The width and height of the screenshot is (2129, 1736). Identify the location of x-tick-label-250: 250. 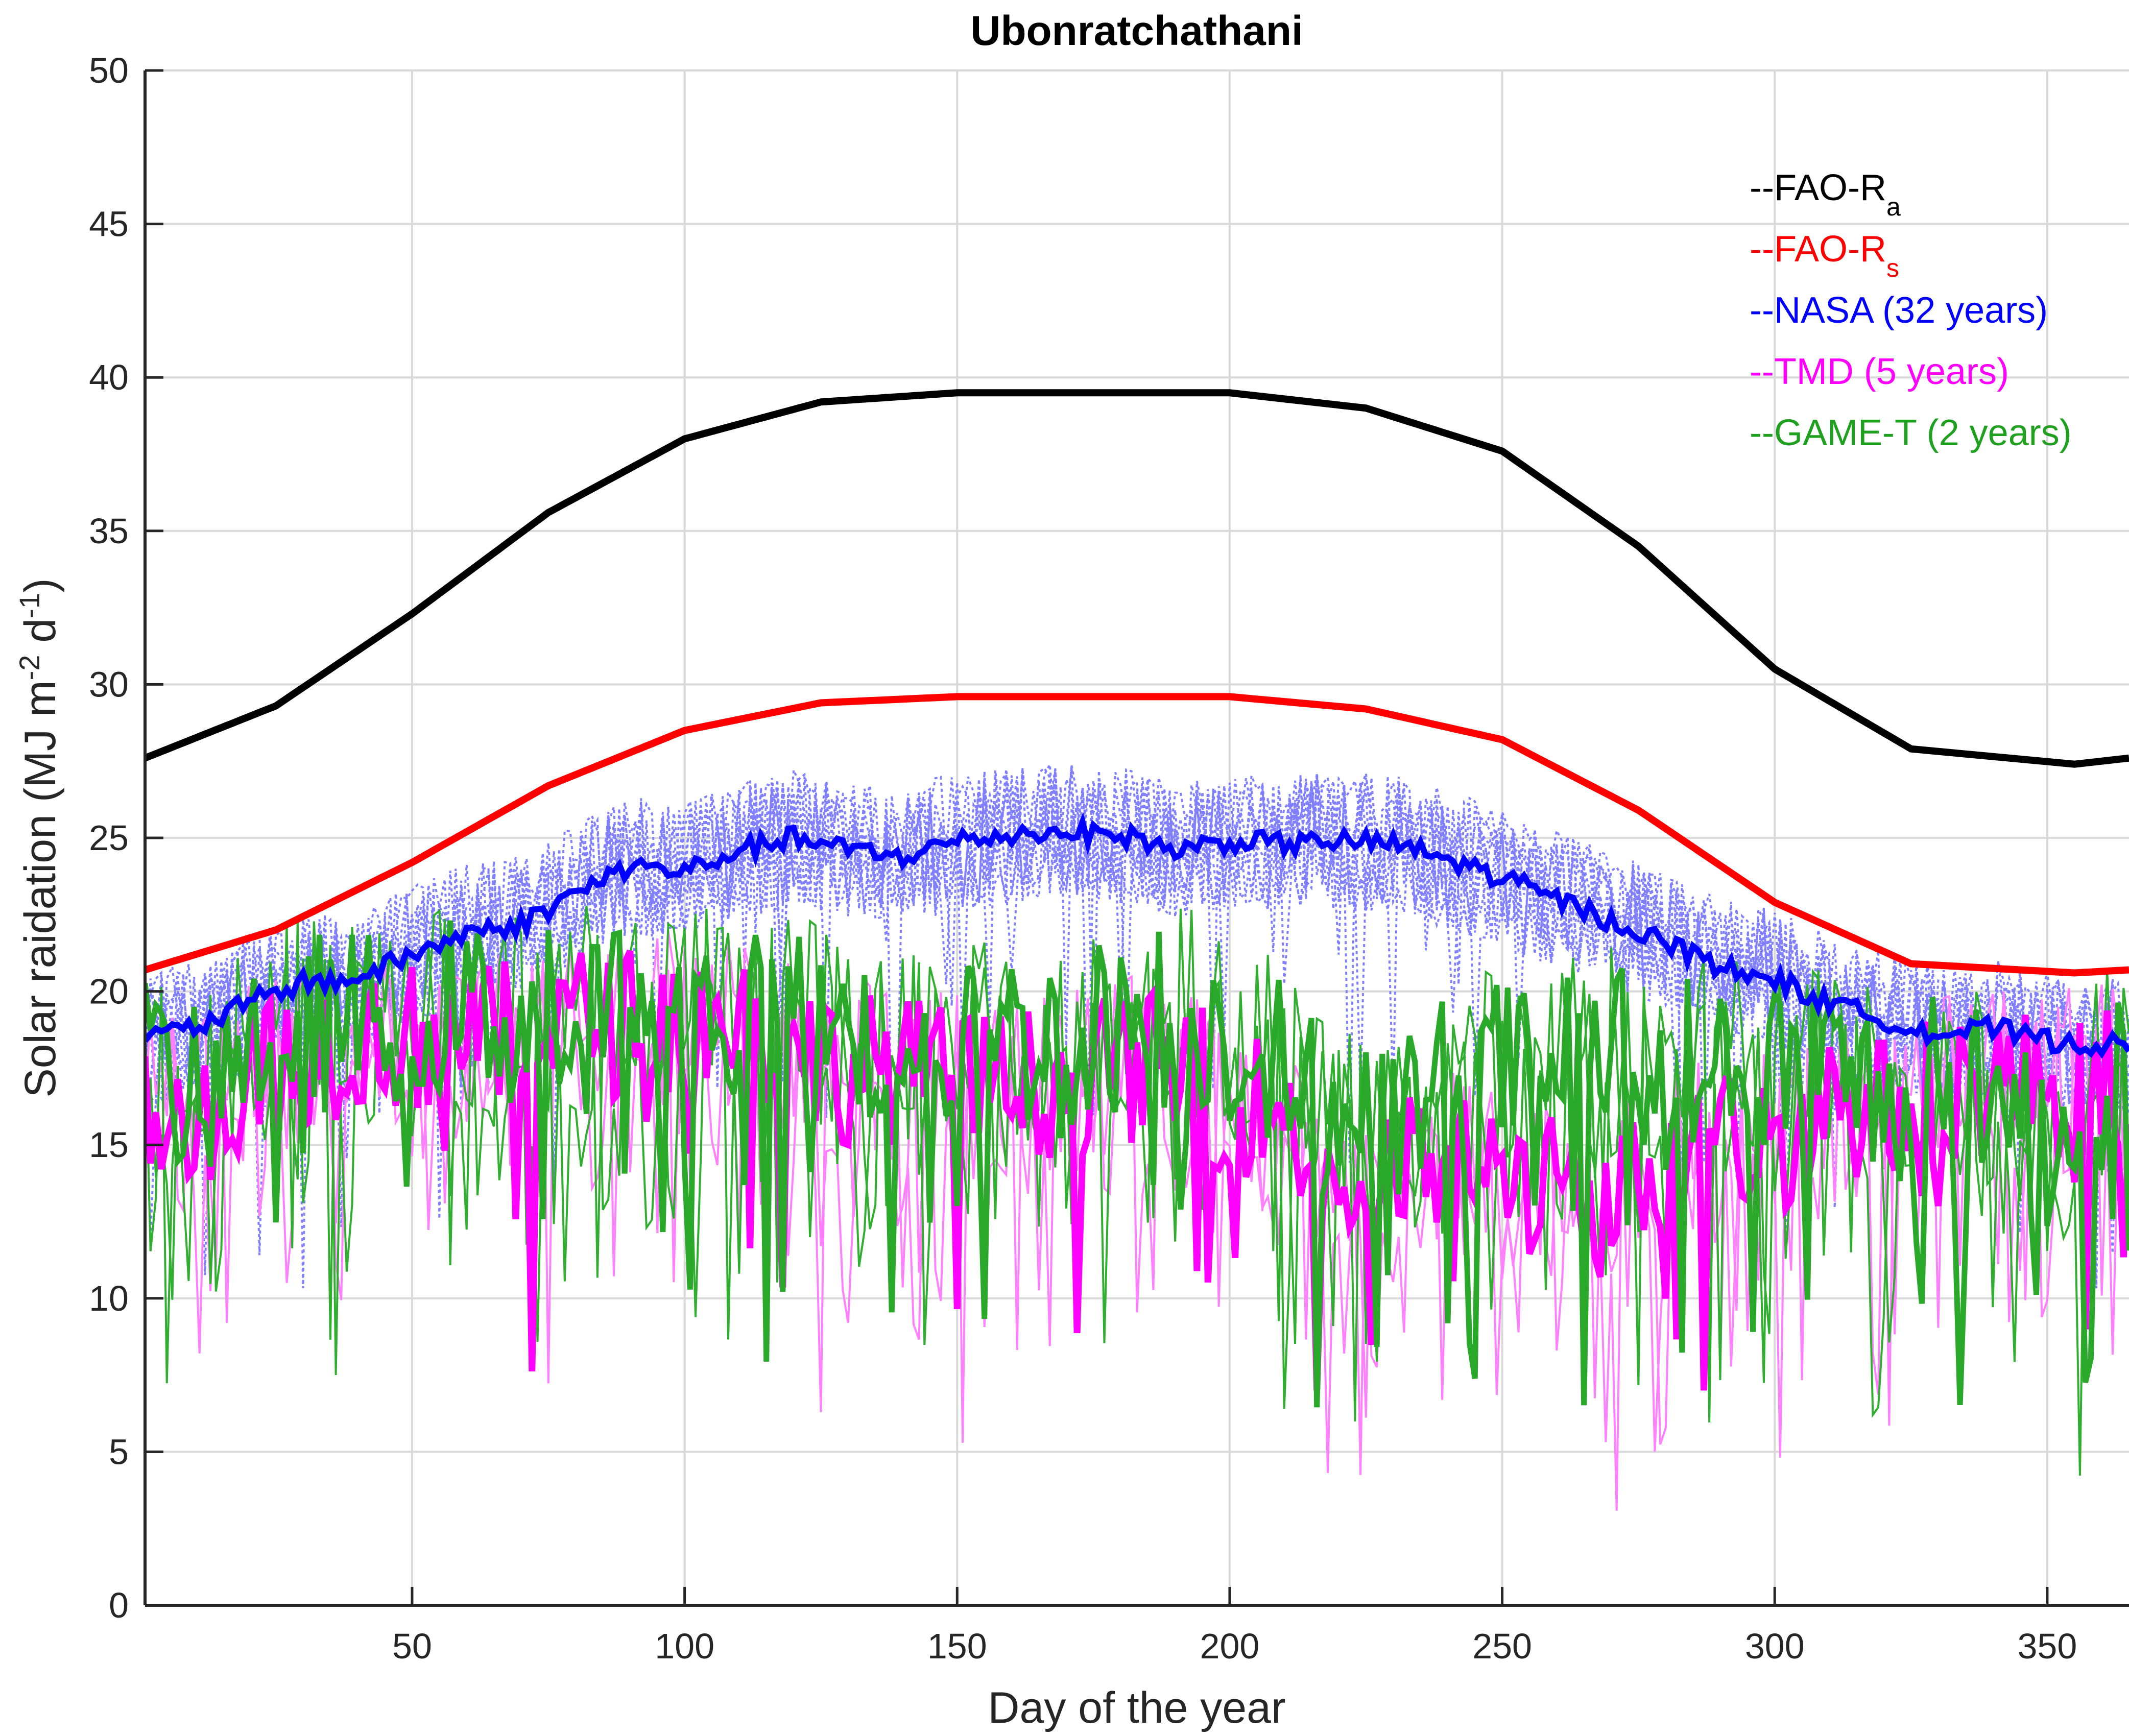
(1502, 1646).